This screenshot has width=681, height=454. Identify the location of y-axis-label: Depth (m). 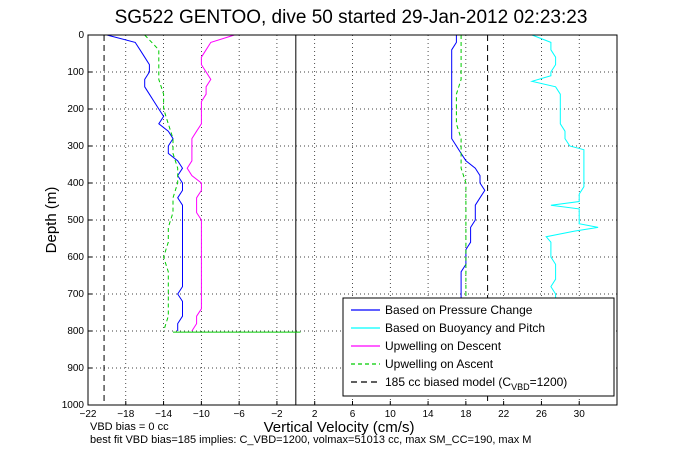
(51, 220).